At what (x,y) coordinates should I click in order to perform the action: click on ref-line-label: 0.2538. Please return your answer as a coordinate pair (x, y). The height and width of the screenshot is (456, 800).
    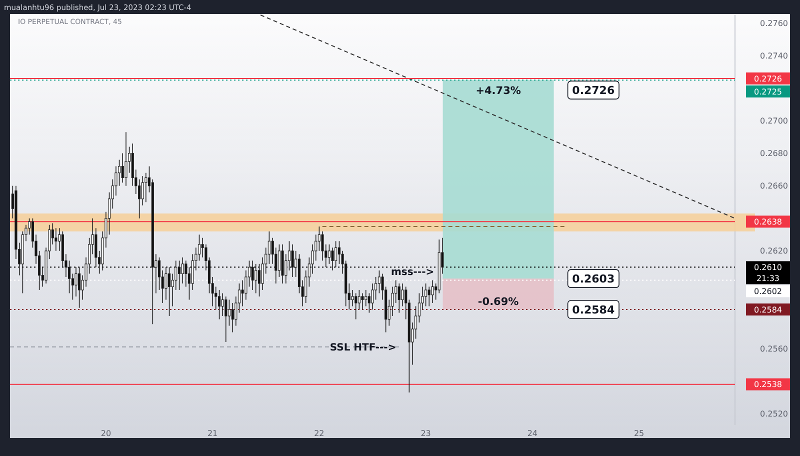
    Looking at the image, I should click on (768, 385).